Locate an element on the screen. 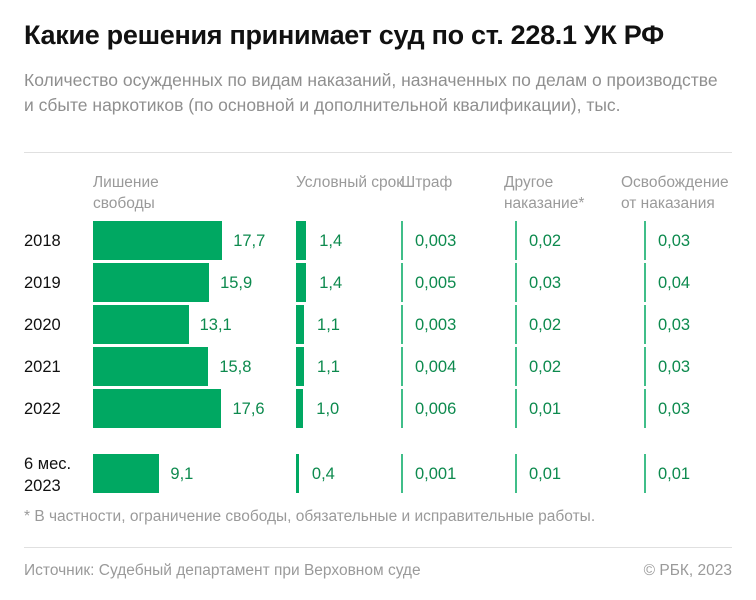 Image resolution: width=756 pixels, height=600 pixels. value-label: 0,04 is located at coordinates (674, 283).